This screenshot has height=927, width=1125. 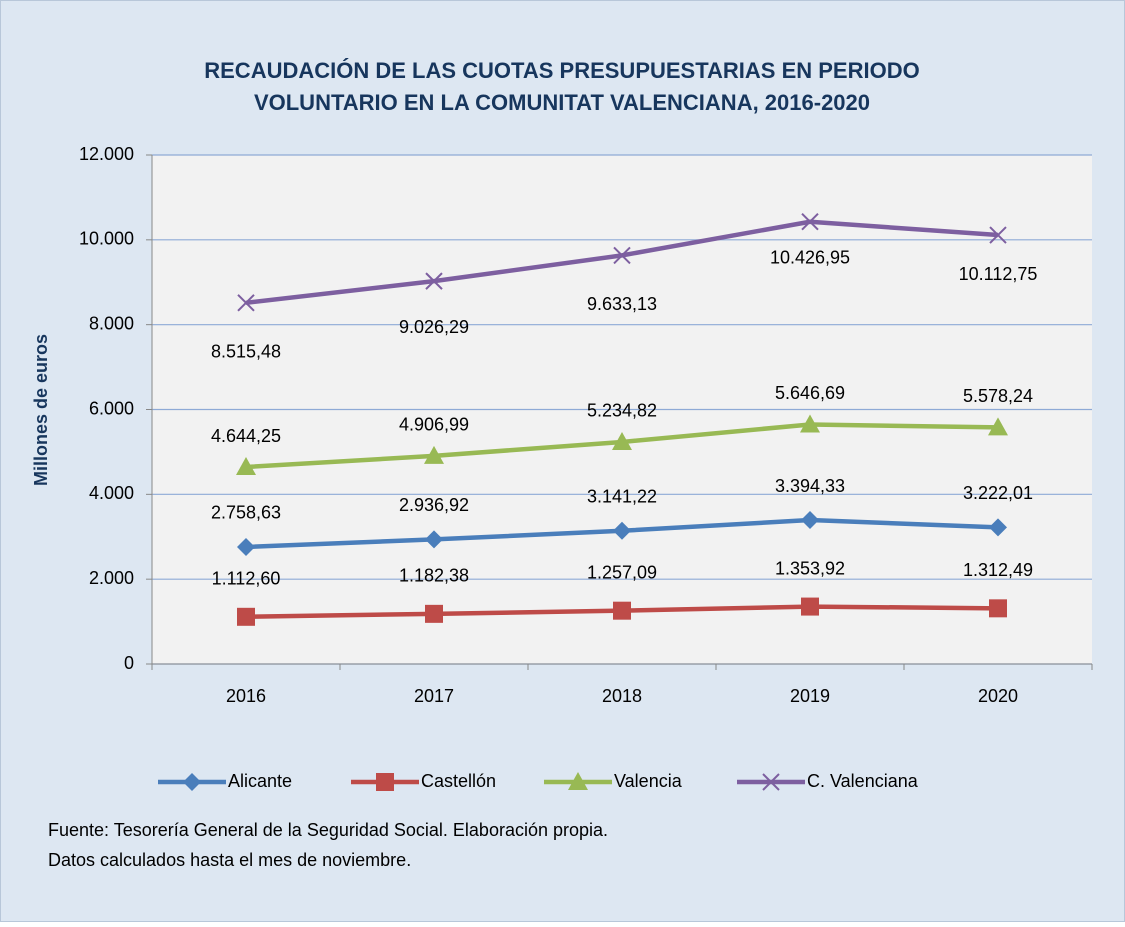 What do you see at coordinates (622, 572) in the screenshot?
I see `data-label: 1.257,09` at bounding box center [622, 572].